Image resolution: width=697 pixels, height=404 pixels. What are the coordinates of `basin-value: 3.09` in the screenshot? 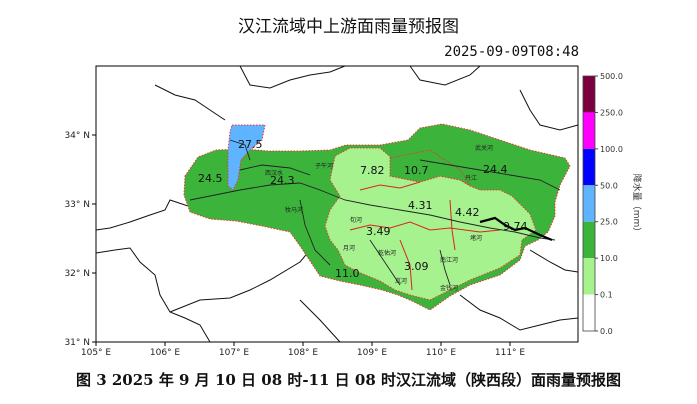 It's located at (416, 266).